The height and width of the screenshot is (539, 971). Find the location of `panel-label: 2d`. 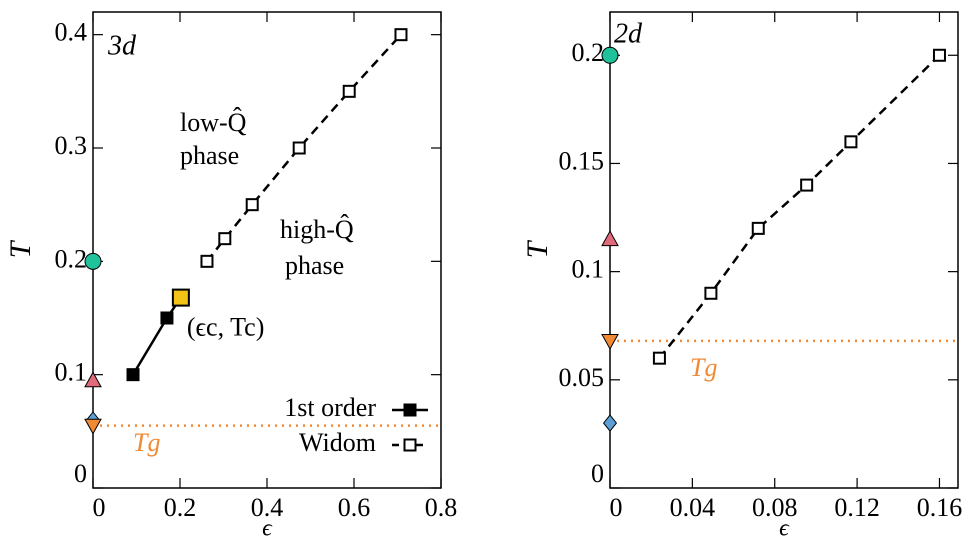

panel-label: 2d is located at coordinates (628, 33).